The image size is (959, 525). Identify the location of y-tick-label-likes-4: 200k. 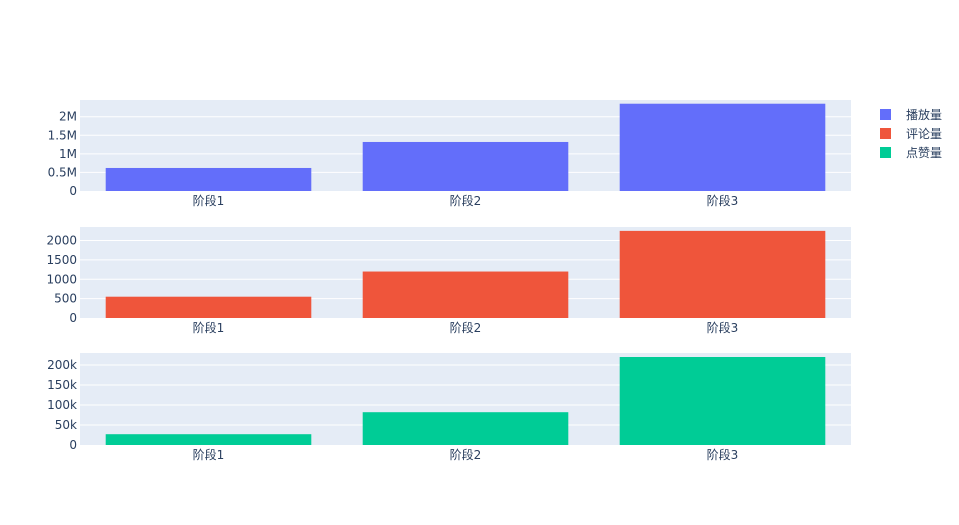
(62, 365).